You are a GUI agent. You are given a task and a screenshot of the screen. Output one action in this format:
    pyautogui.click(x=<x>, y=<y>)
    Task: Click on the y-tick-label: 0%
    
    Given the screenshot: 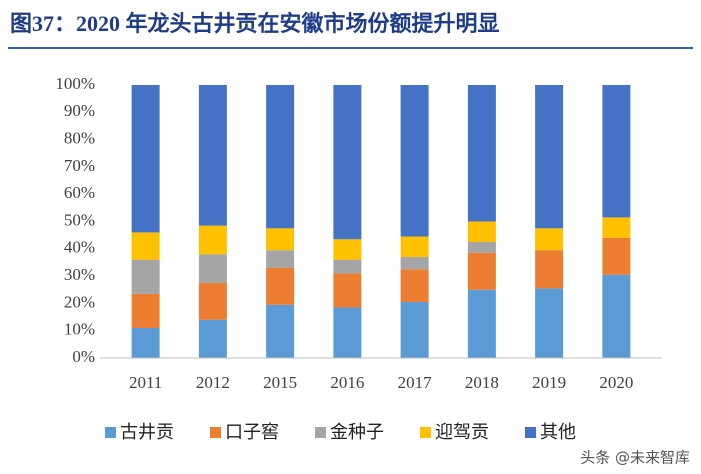 What is the action you would take?
    pyautogui.click(x=83, y=356)
    